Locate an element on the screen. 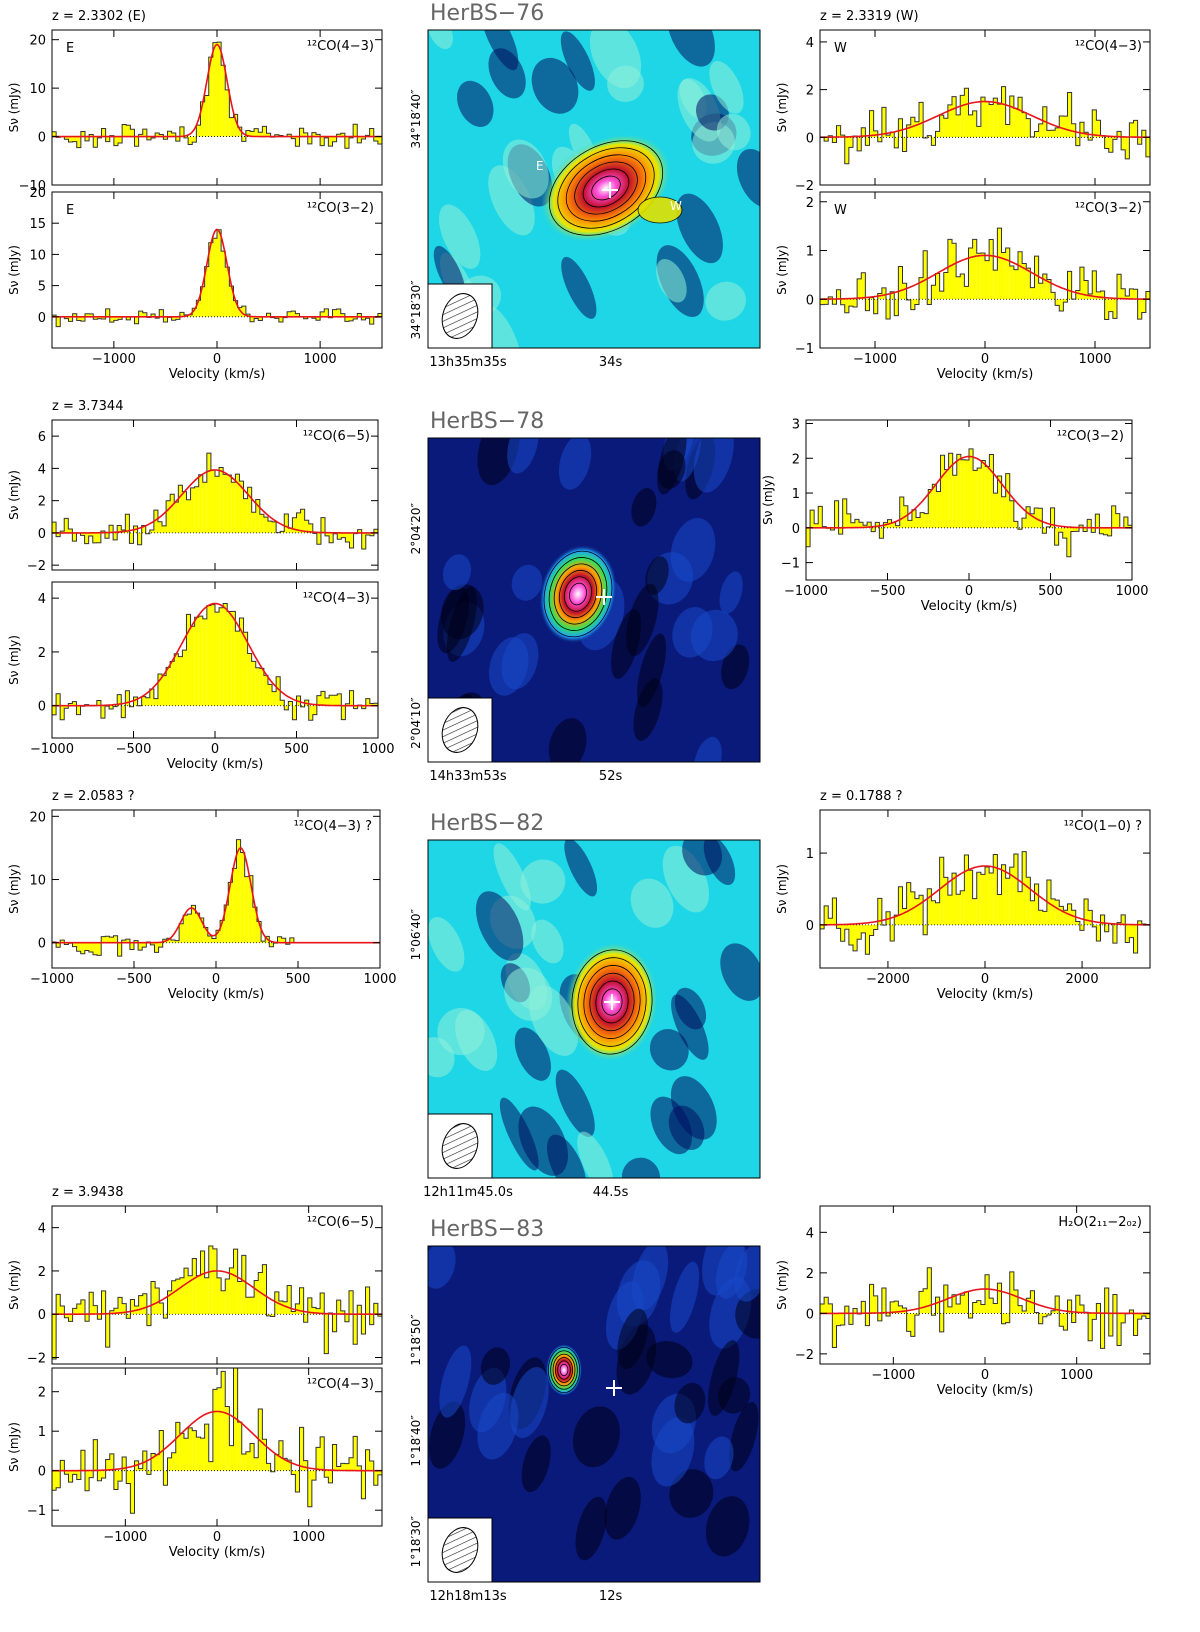 This screenshot has height=1632, width=1200. dec-tick-label: 34°18′40″ is located at coordinates (416, 119).